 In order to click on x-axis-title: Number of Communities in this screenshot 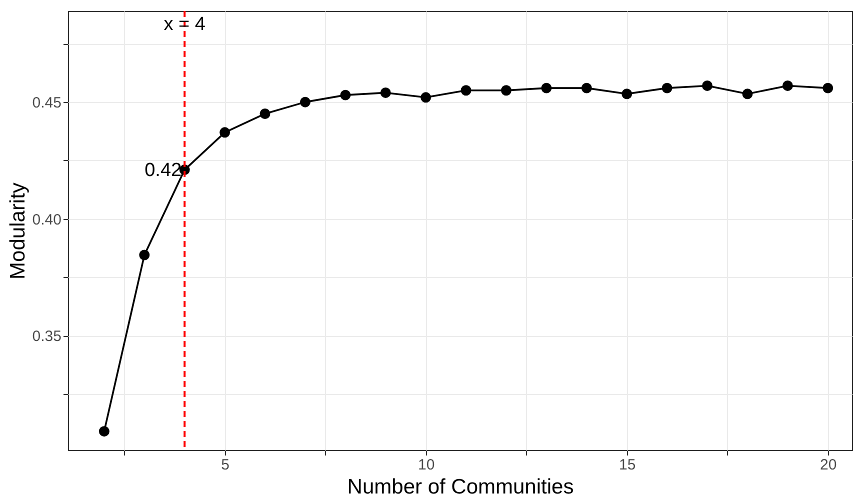, I will do `click(460, 487)`.